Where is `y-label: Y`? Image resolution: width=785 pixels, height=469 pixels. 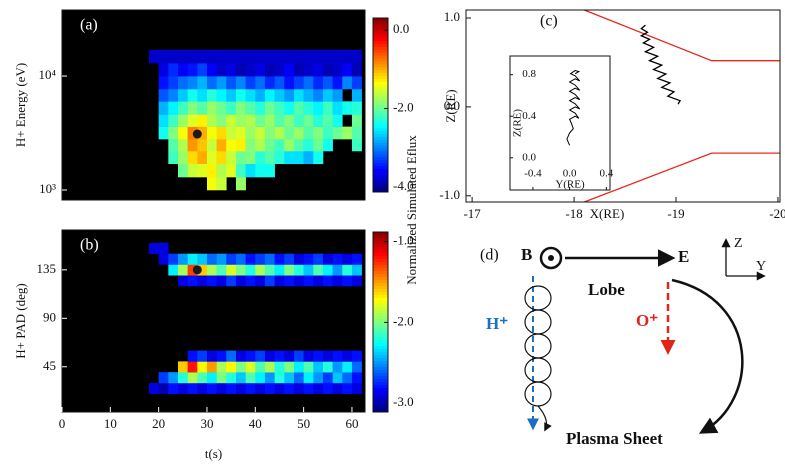 y-label: Y is located at coordinates (761, 266).